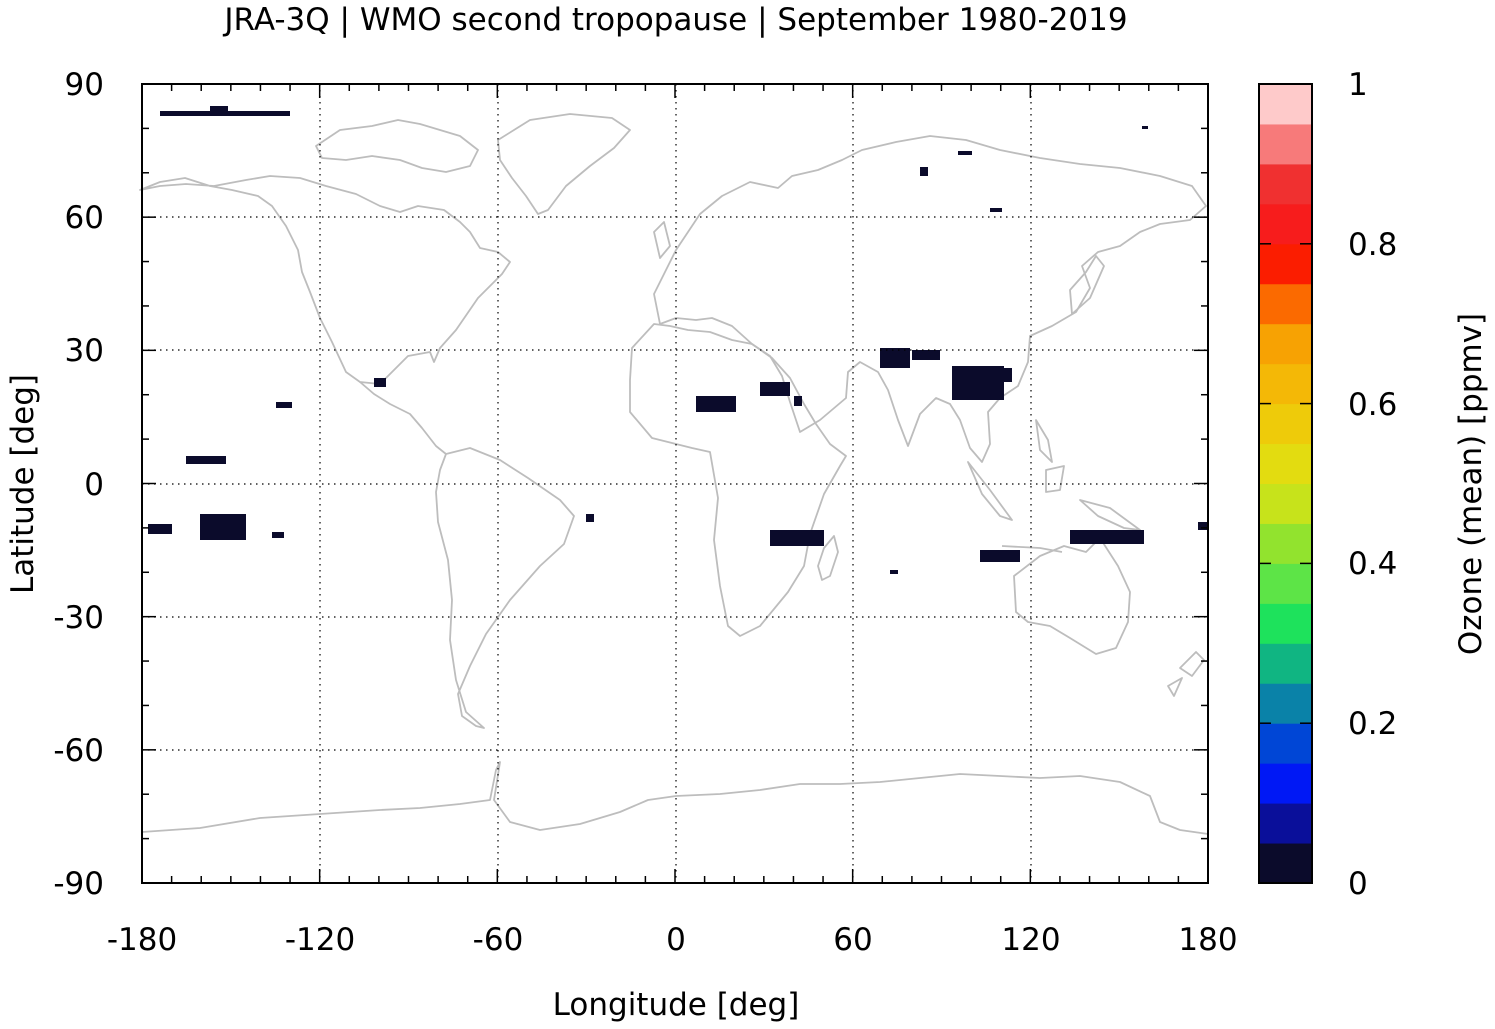 The width and height of the screenshot is (1495, 1029). What do you see at coordinates (84, 218) in the screenshot?
I see `y-tick-label: 60` at bounding box center [84, 218].